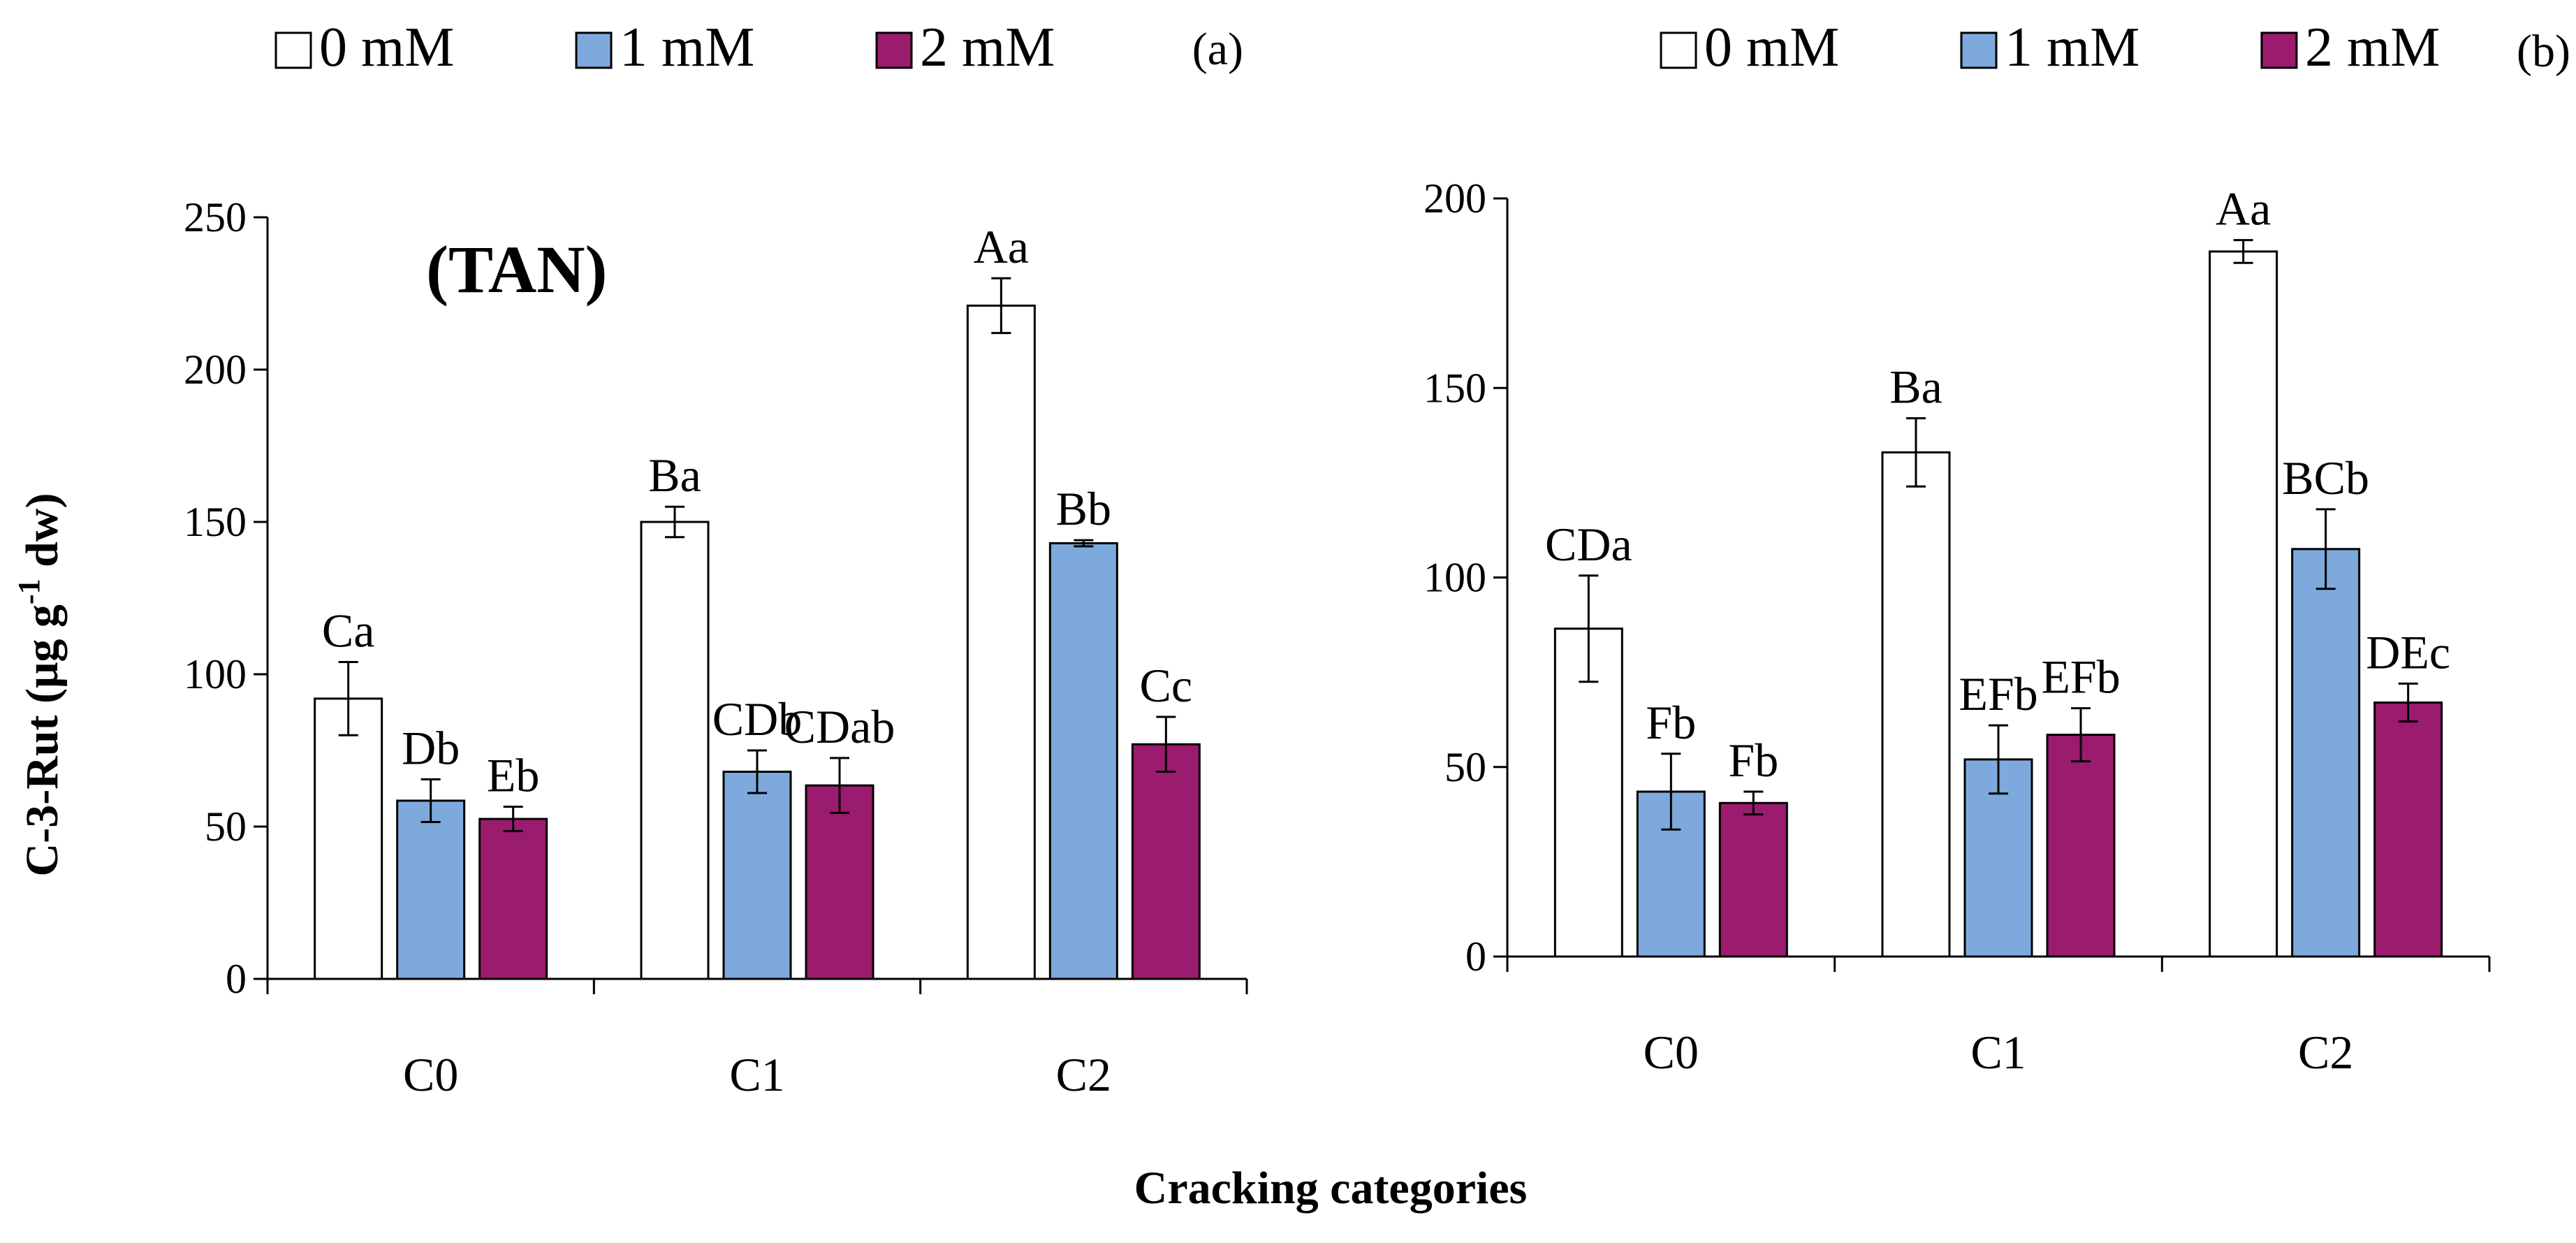  Describe the element at coordinates (348, 630) in the screenshot. I see `significance-label: Ca` at that location.